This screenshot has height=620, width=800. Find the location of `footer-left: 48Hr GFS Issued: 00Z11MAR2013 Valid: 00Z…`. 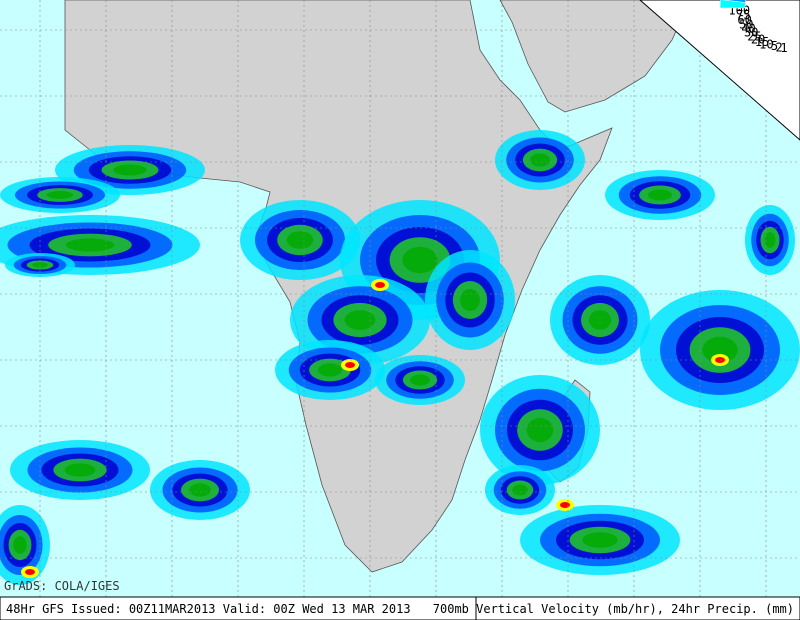

footer-left: 48Hr GFS Issued: 00Z11MAR2013 Valid: 00Z… is located at coordinates (208, 609).